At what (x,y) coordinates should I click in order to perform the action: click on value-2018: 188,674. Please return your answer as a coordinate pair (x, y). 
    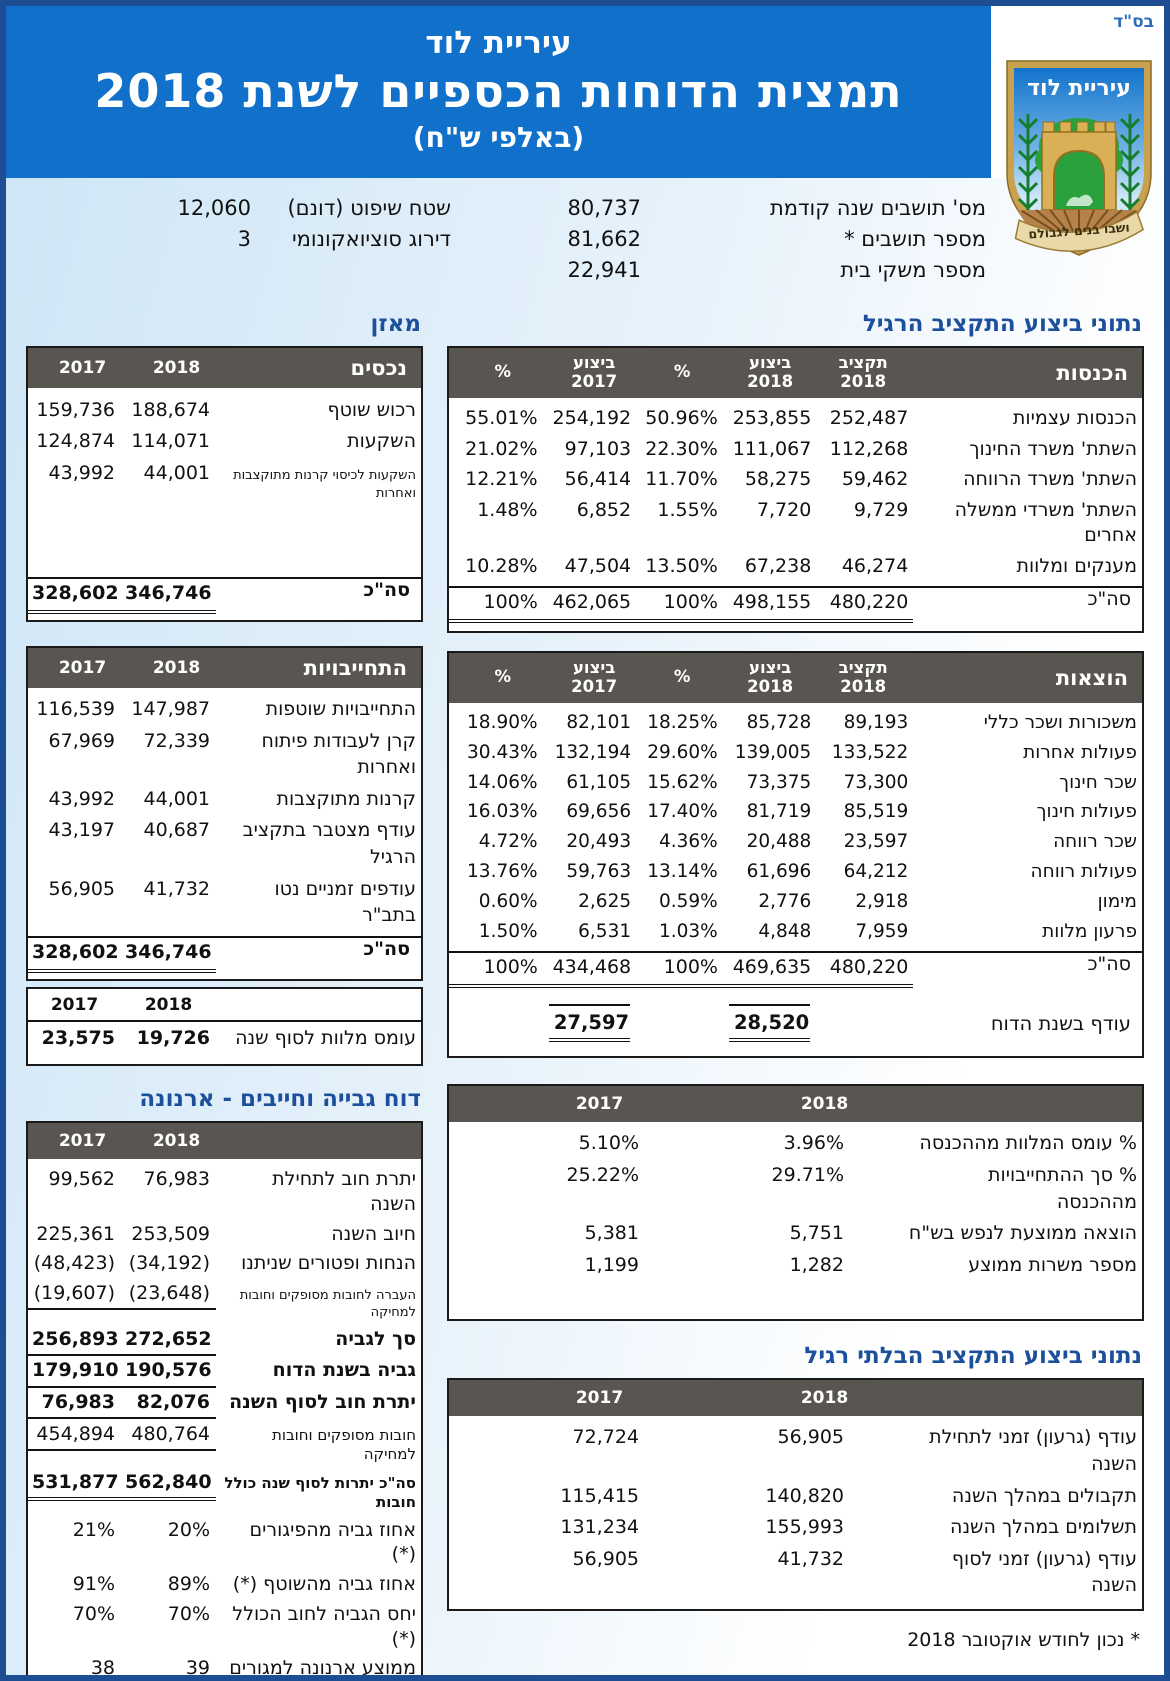
    Looking at the image, I should click on (170, 409).